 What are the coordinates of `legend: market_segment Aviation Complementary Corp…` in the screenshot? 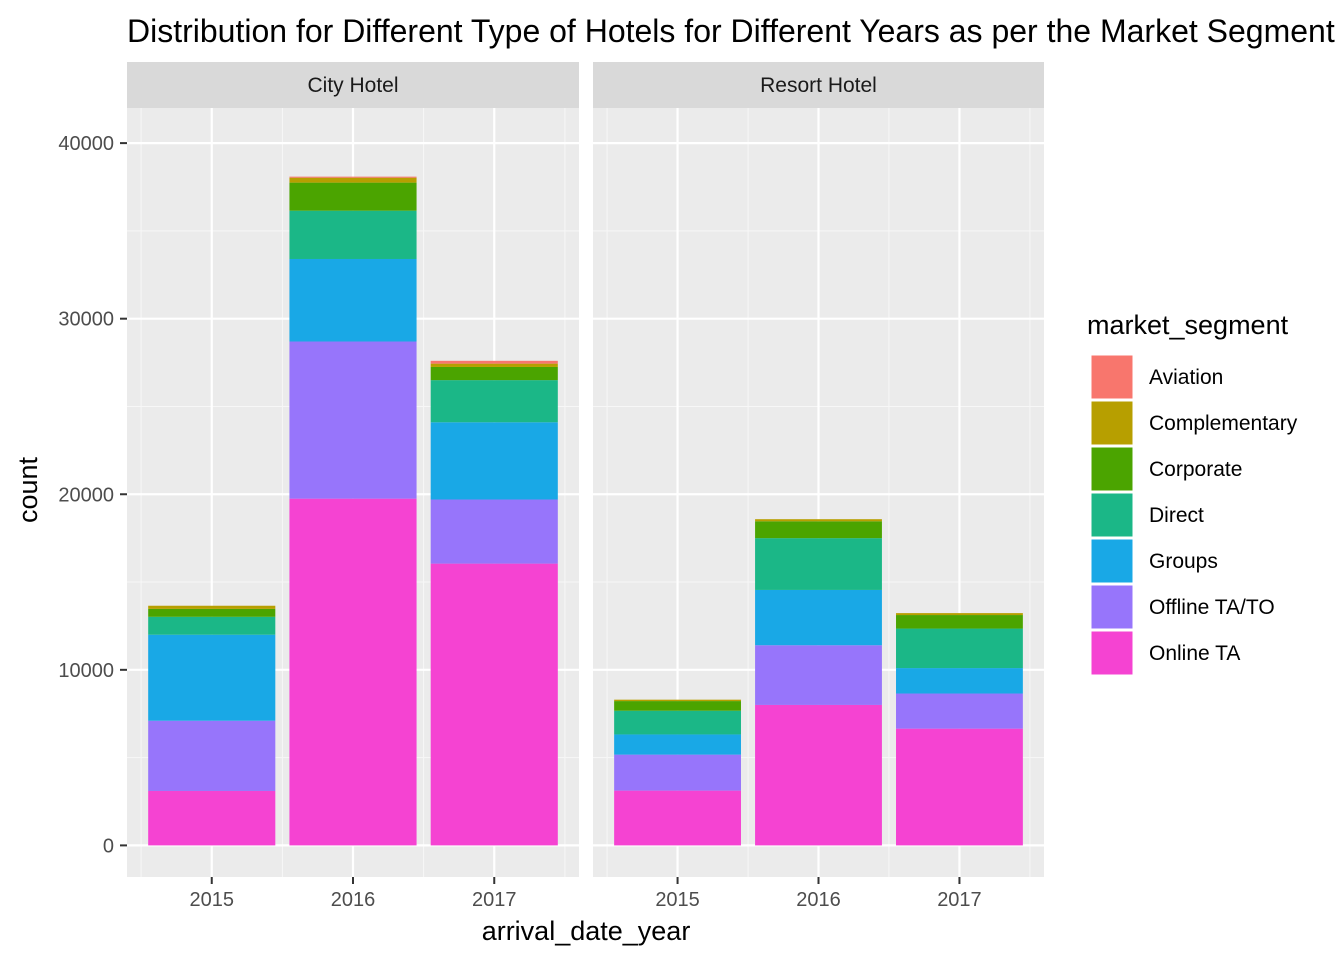 It's located at (1192, 493).